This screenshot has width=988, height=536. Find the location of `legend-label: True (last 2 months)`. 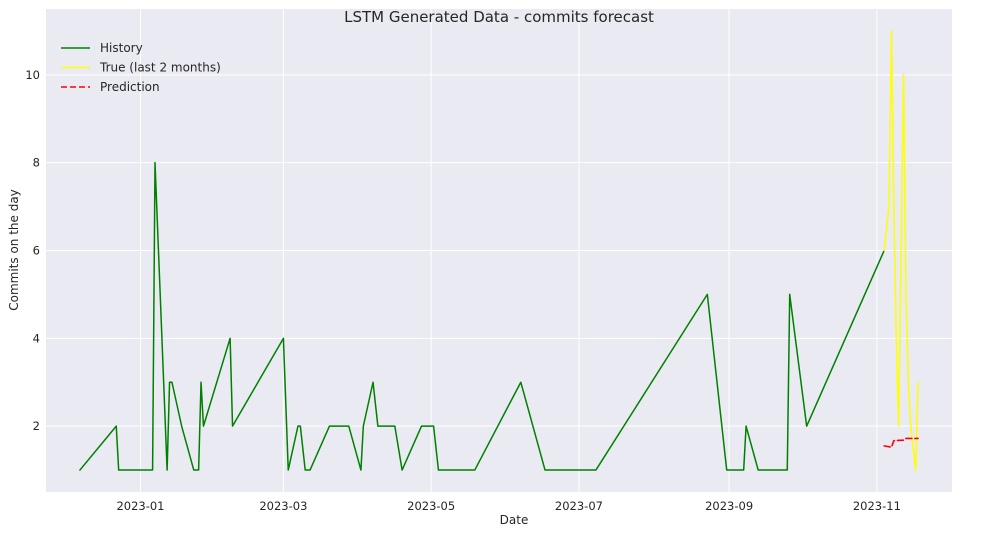

legend-label: True (last 2 months) is located at coordinates (160, 68).